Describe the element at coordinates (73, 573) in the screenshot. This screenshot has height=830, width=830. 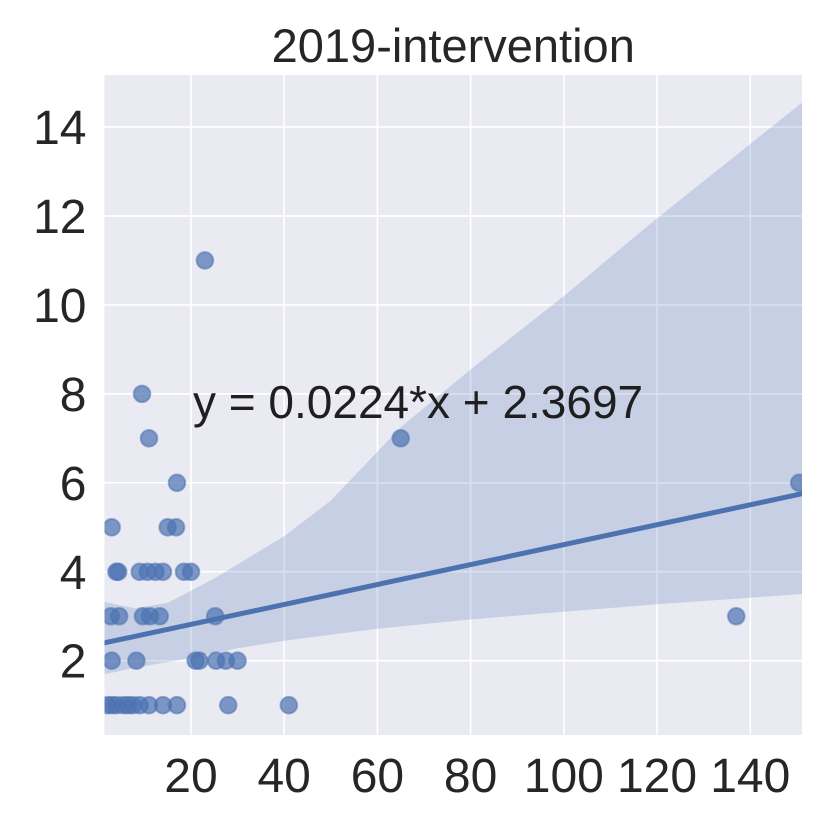
I see `y-tick-label: 4` at that location.